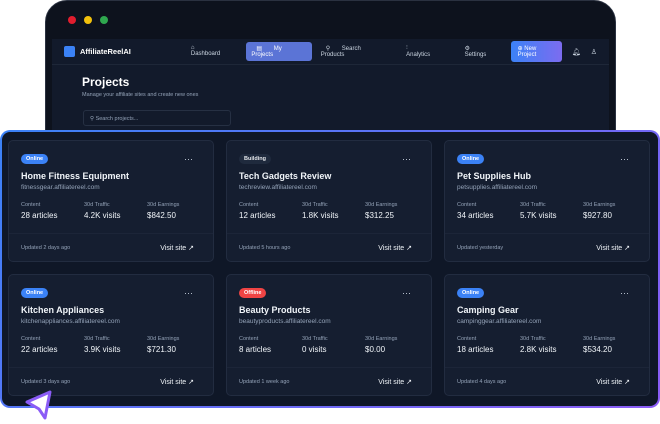  What do you see at coordinates (320, 215) in the screenshot?
I see `traffic-value: 1.8K visits` at bounding box center [320, 215].